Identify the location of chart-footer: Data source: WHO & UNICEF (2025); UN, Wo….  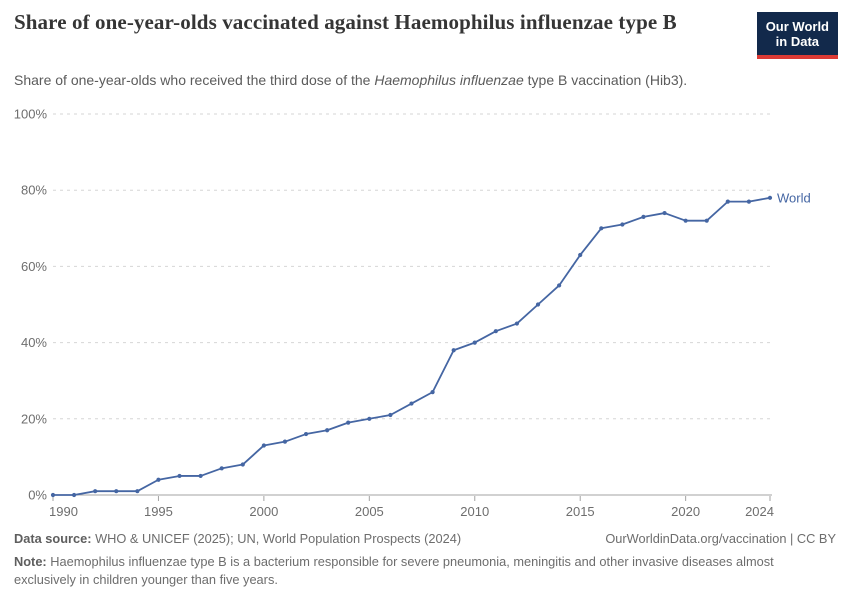
(425, 560).